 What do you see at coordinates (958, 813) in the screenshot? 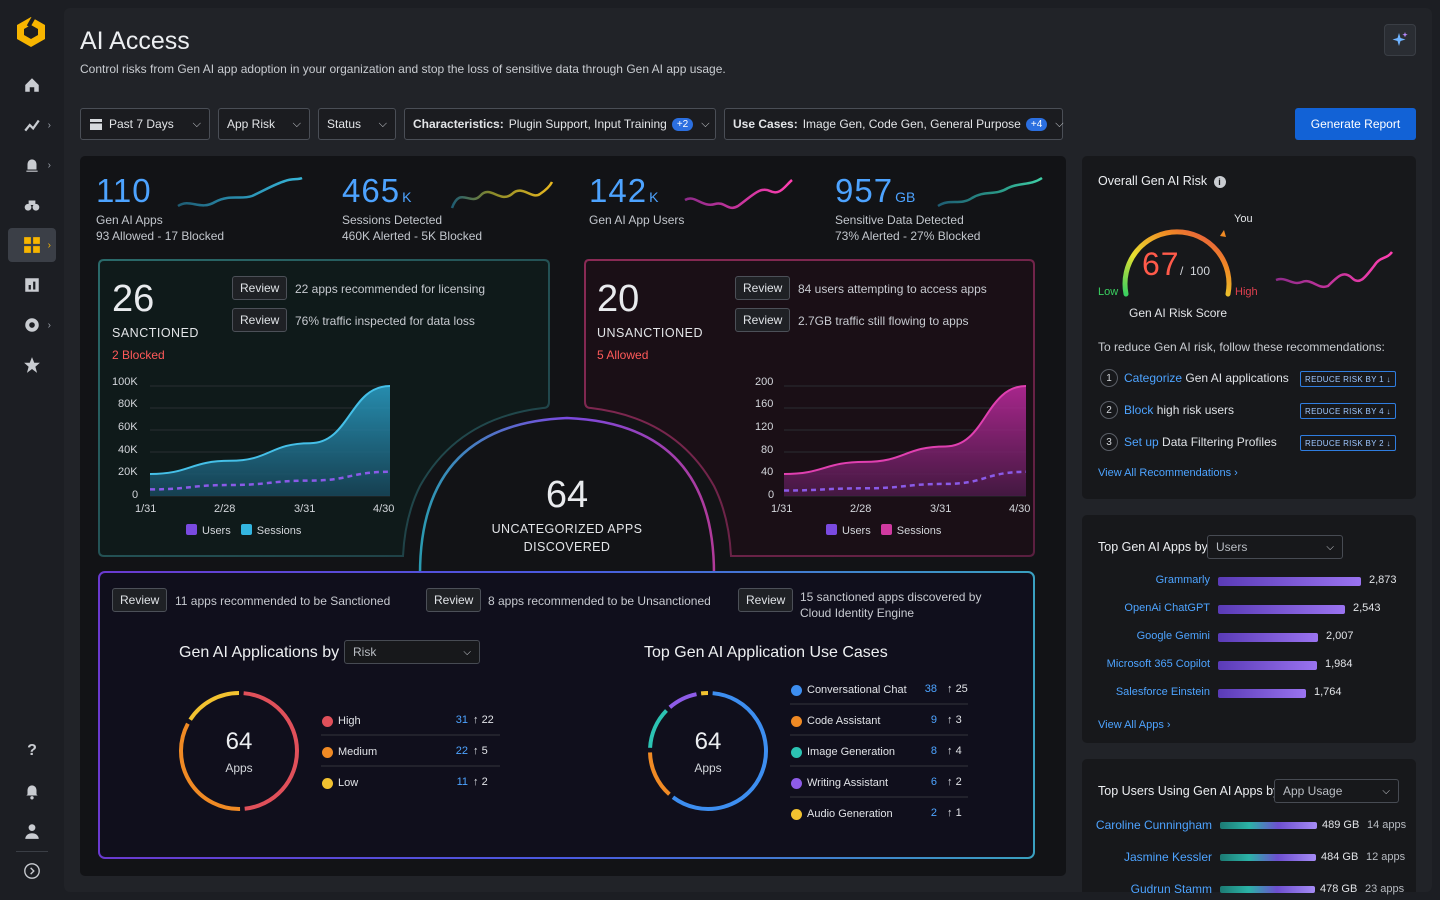
I see `change-value: 1` at bounding box center [958, 813].